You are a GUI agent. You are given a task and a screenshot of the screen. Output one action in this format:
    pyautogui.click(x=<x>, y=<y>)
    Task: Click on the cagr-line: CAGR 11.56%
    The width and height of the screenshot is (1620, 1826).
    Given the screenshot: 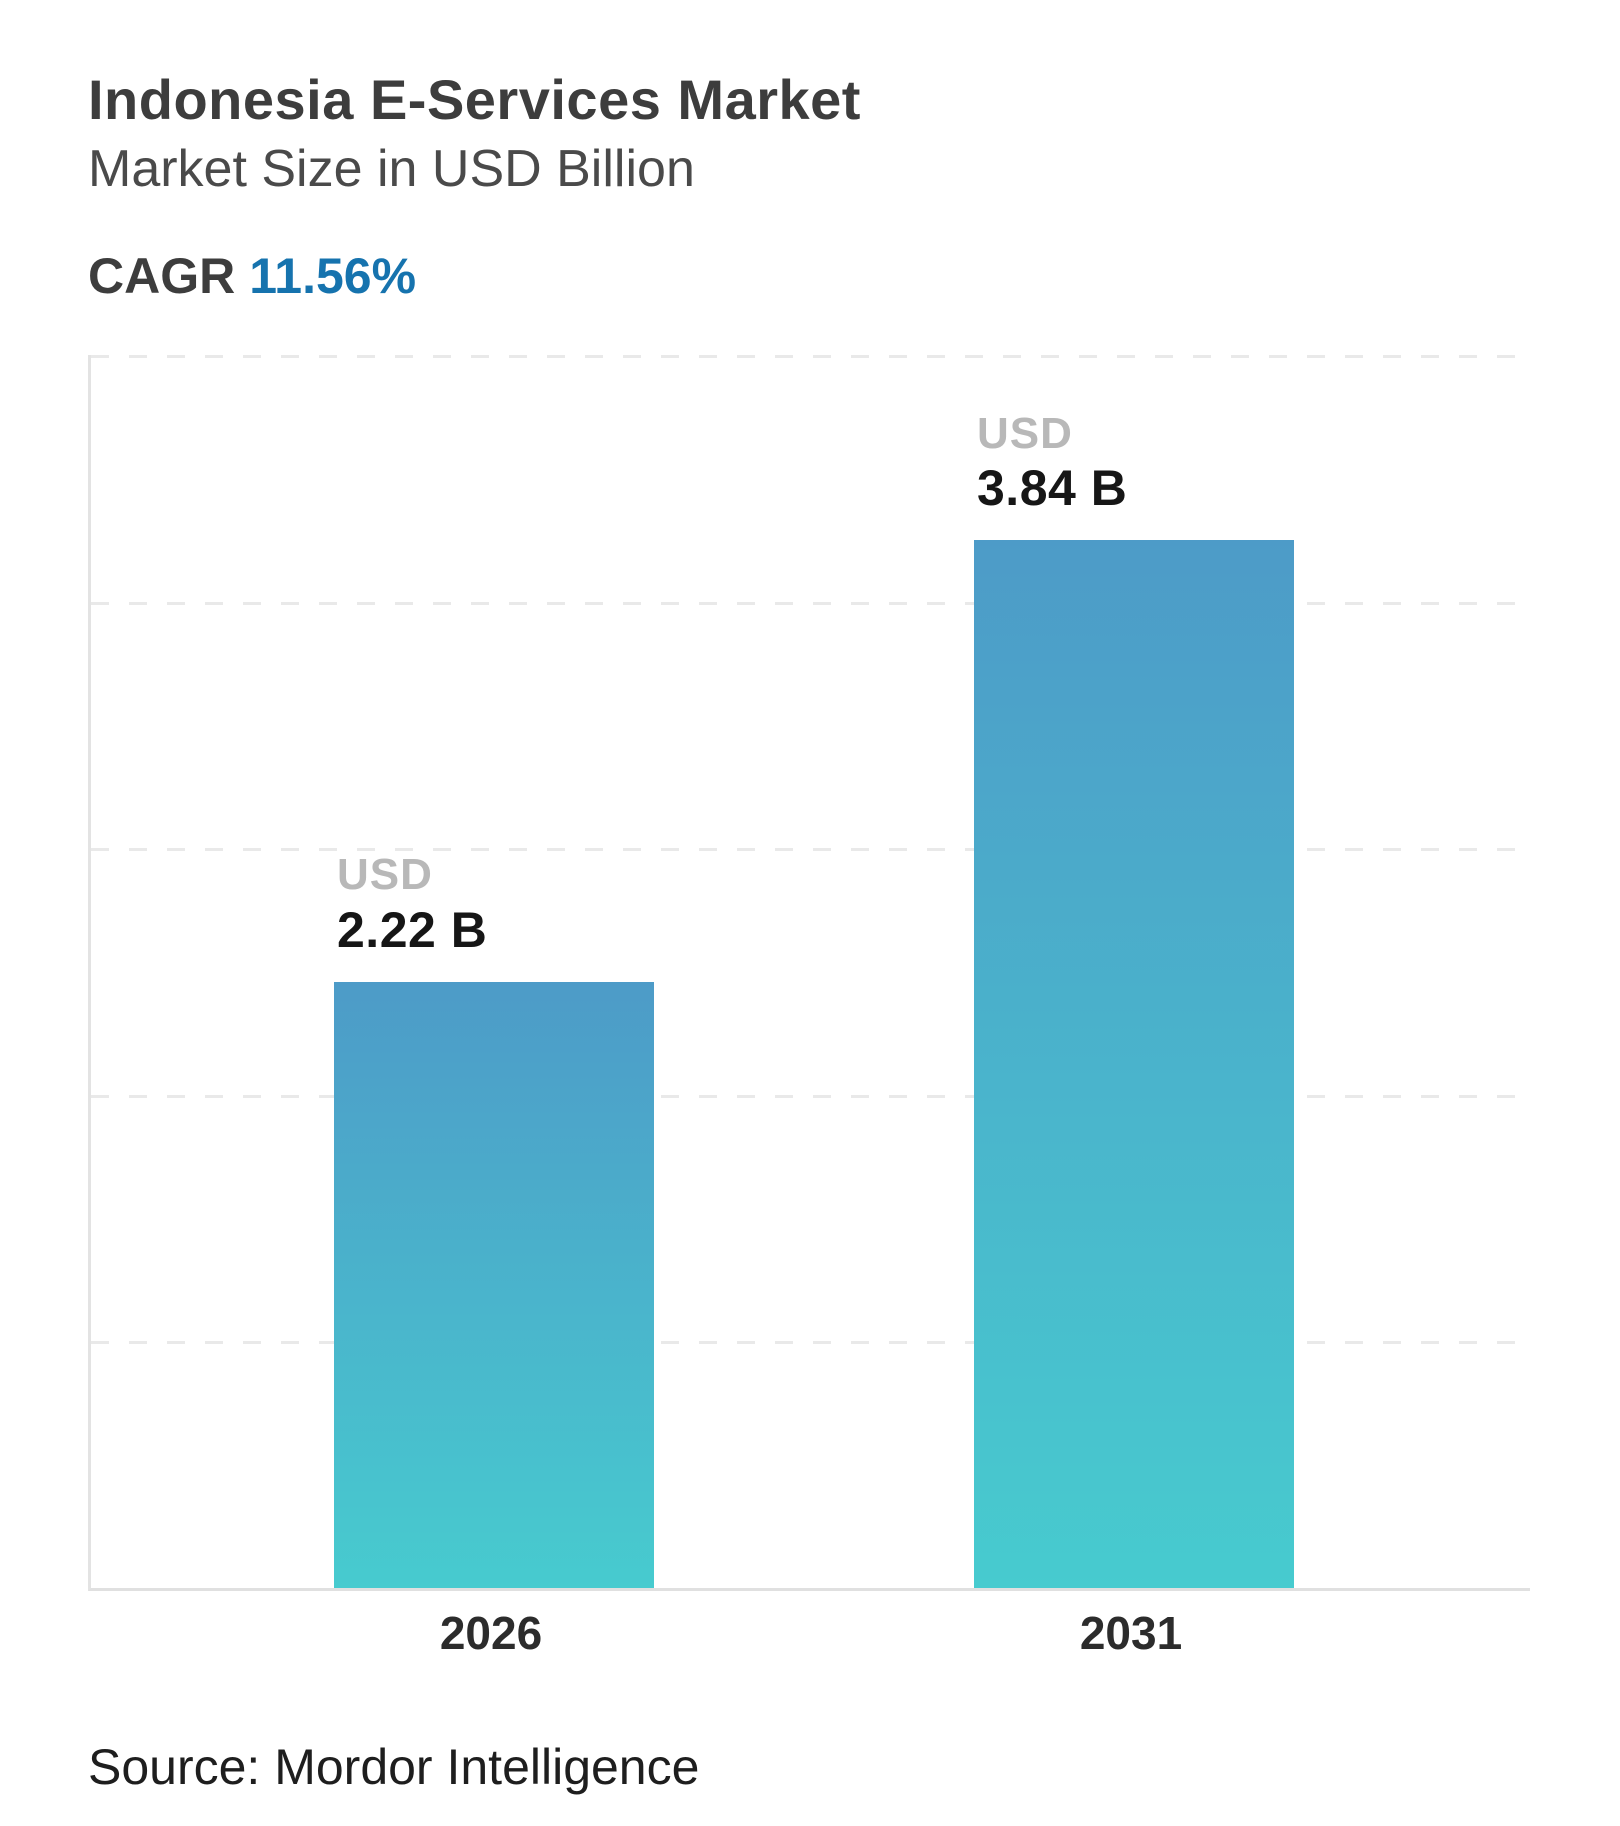 What is the action you would take?
    pyautogui.click(x=252, y=277)
    